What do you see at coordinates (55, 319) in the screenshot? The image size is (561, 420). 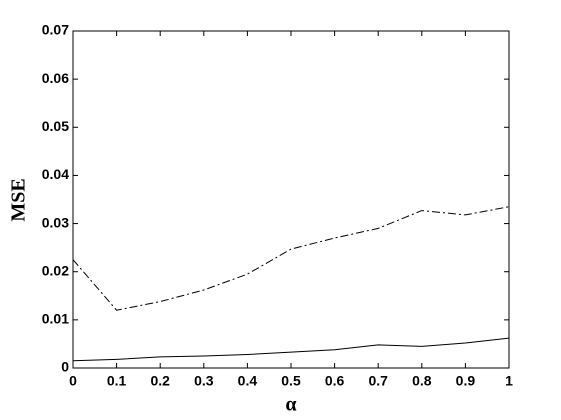 I see `y-tick-label: 0.01` at bounding box center [55, 319].